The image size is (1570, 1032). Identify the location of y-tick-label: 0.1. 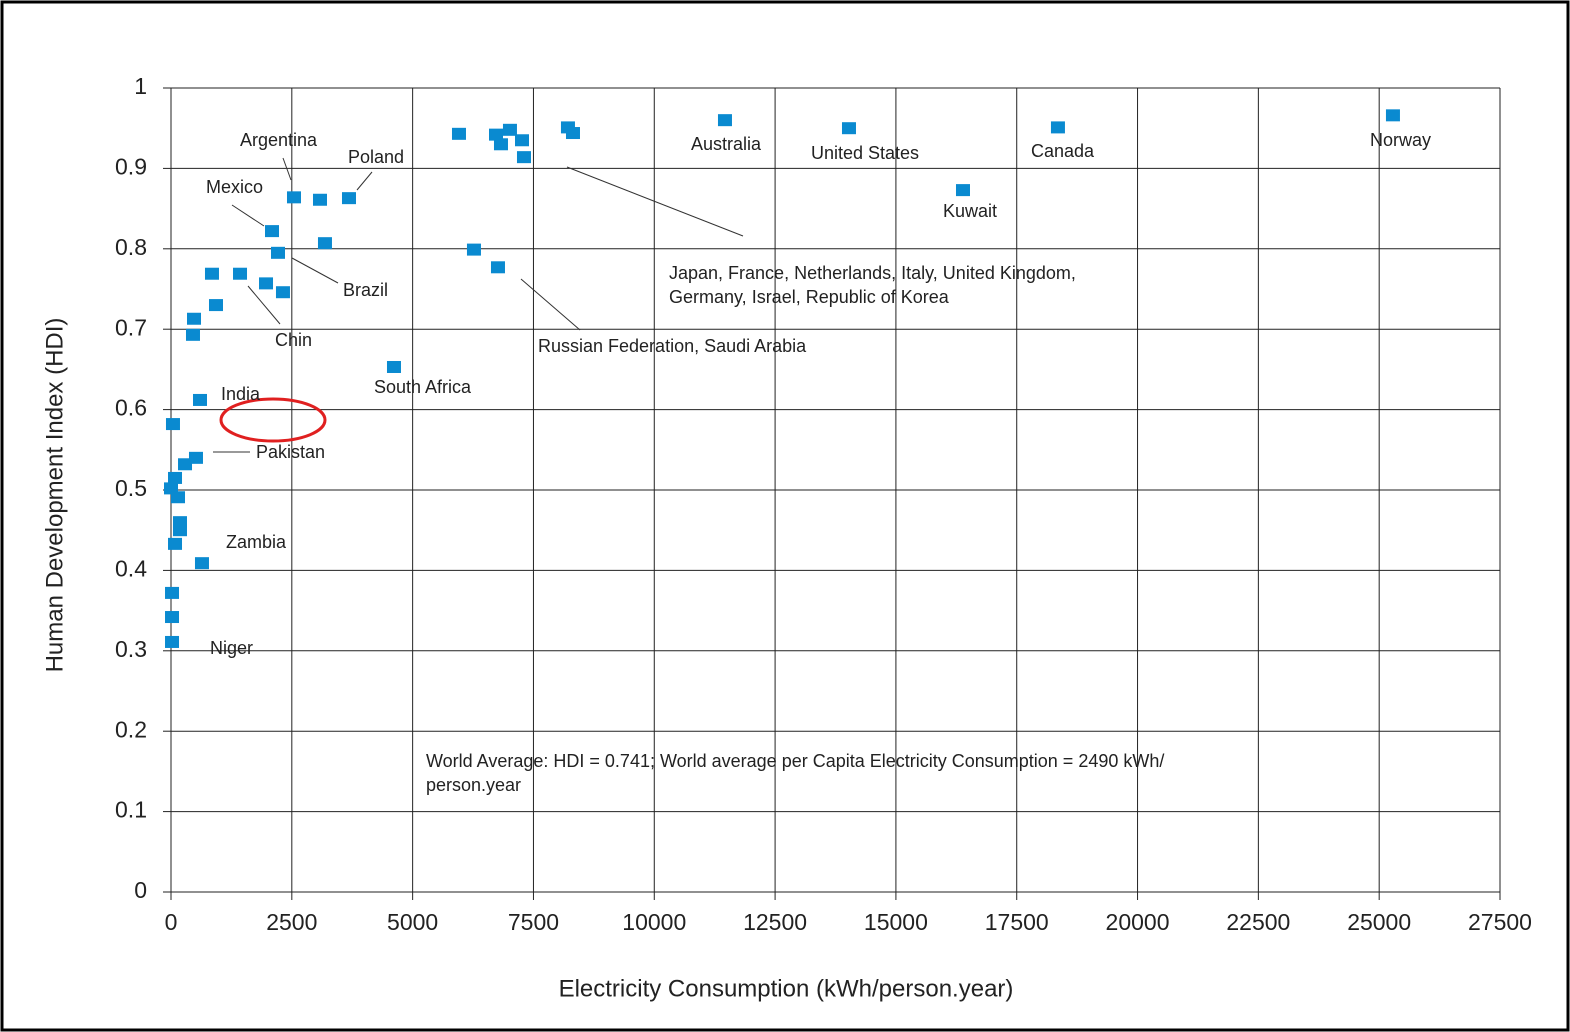
(131, 810).